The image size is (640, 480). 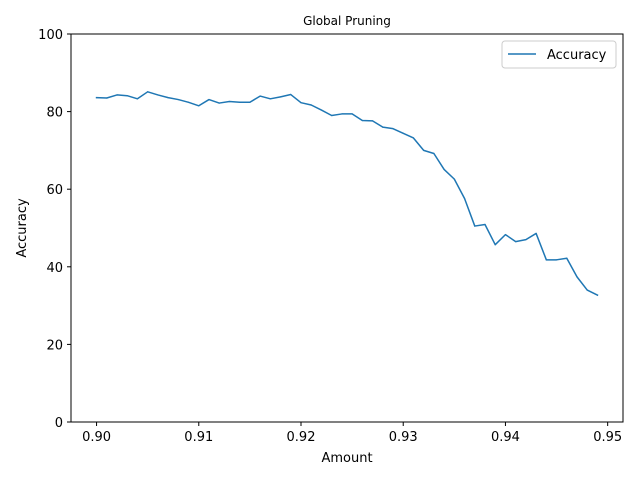 What do you see at coordinates (54, 345) in the screenshot?
I see `y-tick-label: 20` at bounding box center [54, 345].